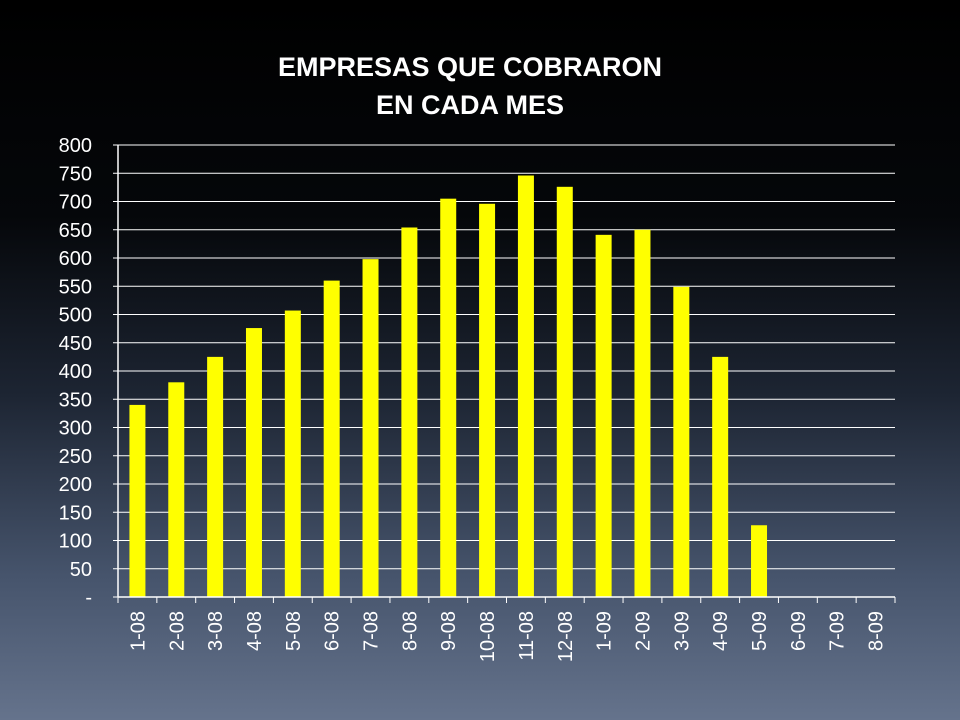 The image size is (960, 720). What do you see at coordinates (75, 344) in the screenshot?
I see `y-tick-label-450: 450` at bounding box center [75, 344].